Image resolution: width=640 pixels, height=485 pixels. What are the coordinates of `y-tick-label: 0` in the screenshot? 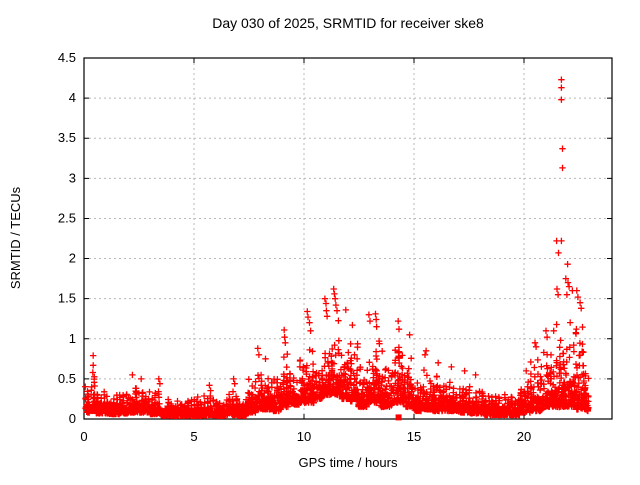 It's located at (72, 418).